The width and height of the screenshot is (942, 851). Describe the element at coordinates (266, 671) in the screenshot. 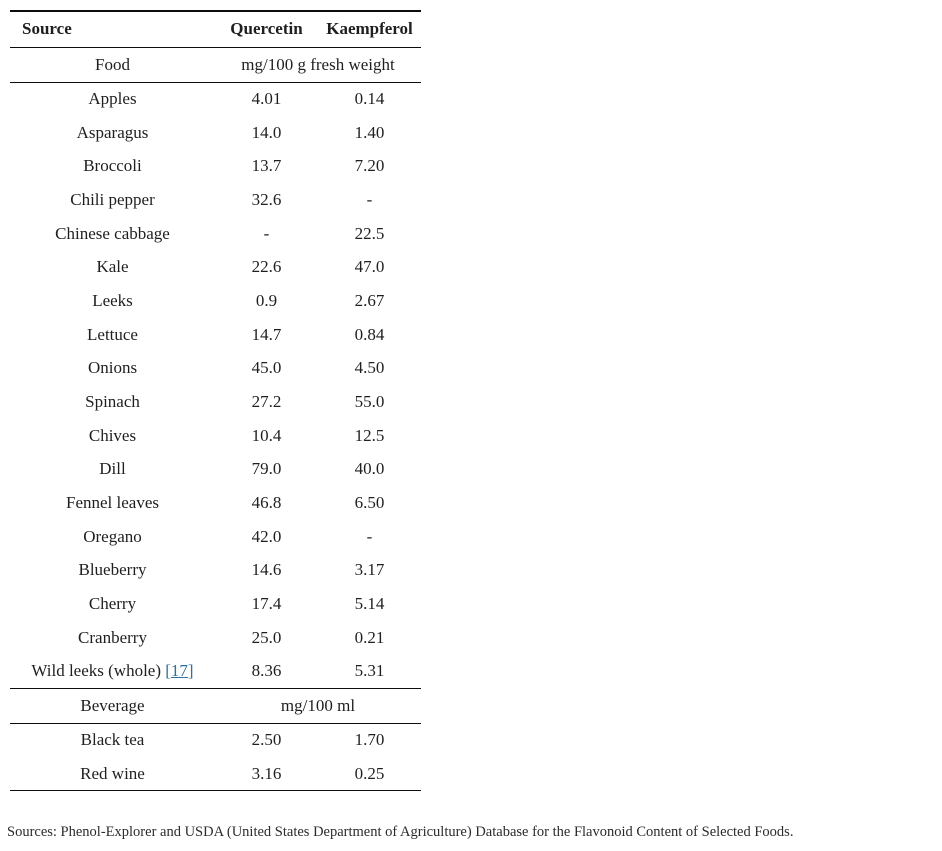

I see `quercetin-cell: 8.36` at that location.